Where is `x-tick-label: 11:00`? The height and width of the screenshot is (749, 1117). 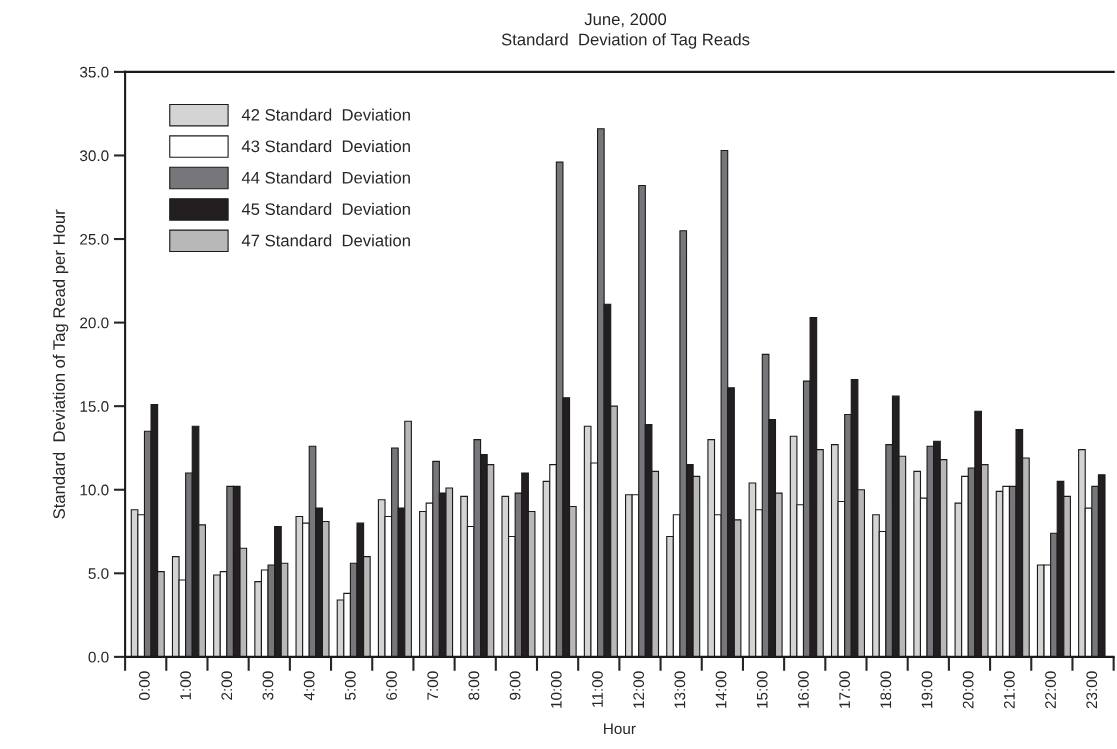
x-tick-label: 11:00 is located at coordinates (597, 689).